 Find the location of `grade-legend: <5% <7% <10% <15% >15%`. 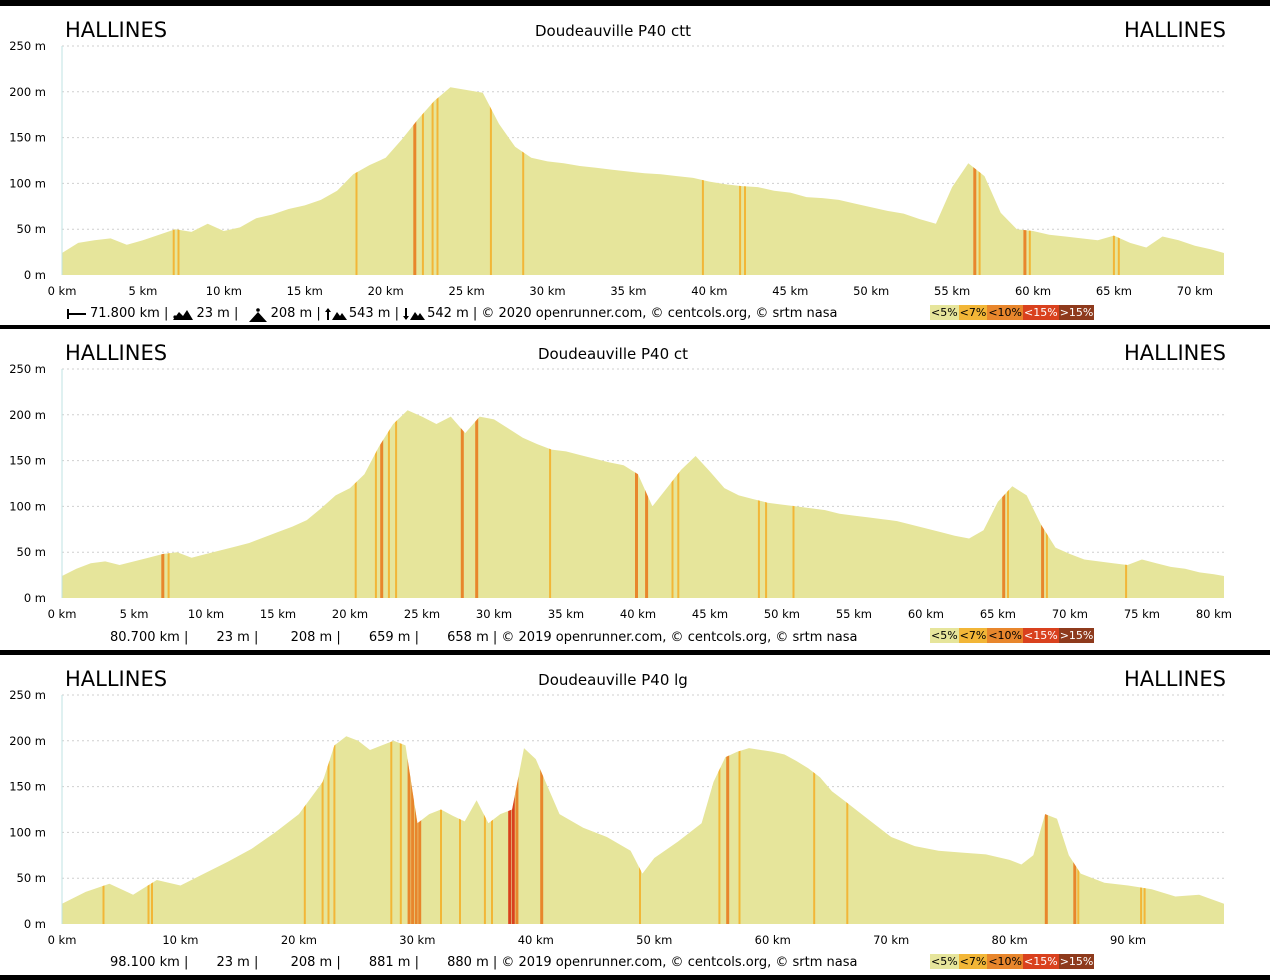

grade-legend: <5% <7% <10% <15% >15% is located at coordinates (1012, 312).